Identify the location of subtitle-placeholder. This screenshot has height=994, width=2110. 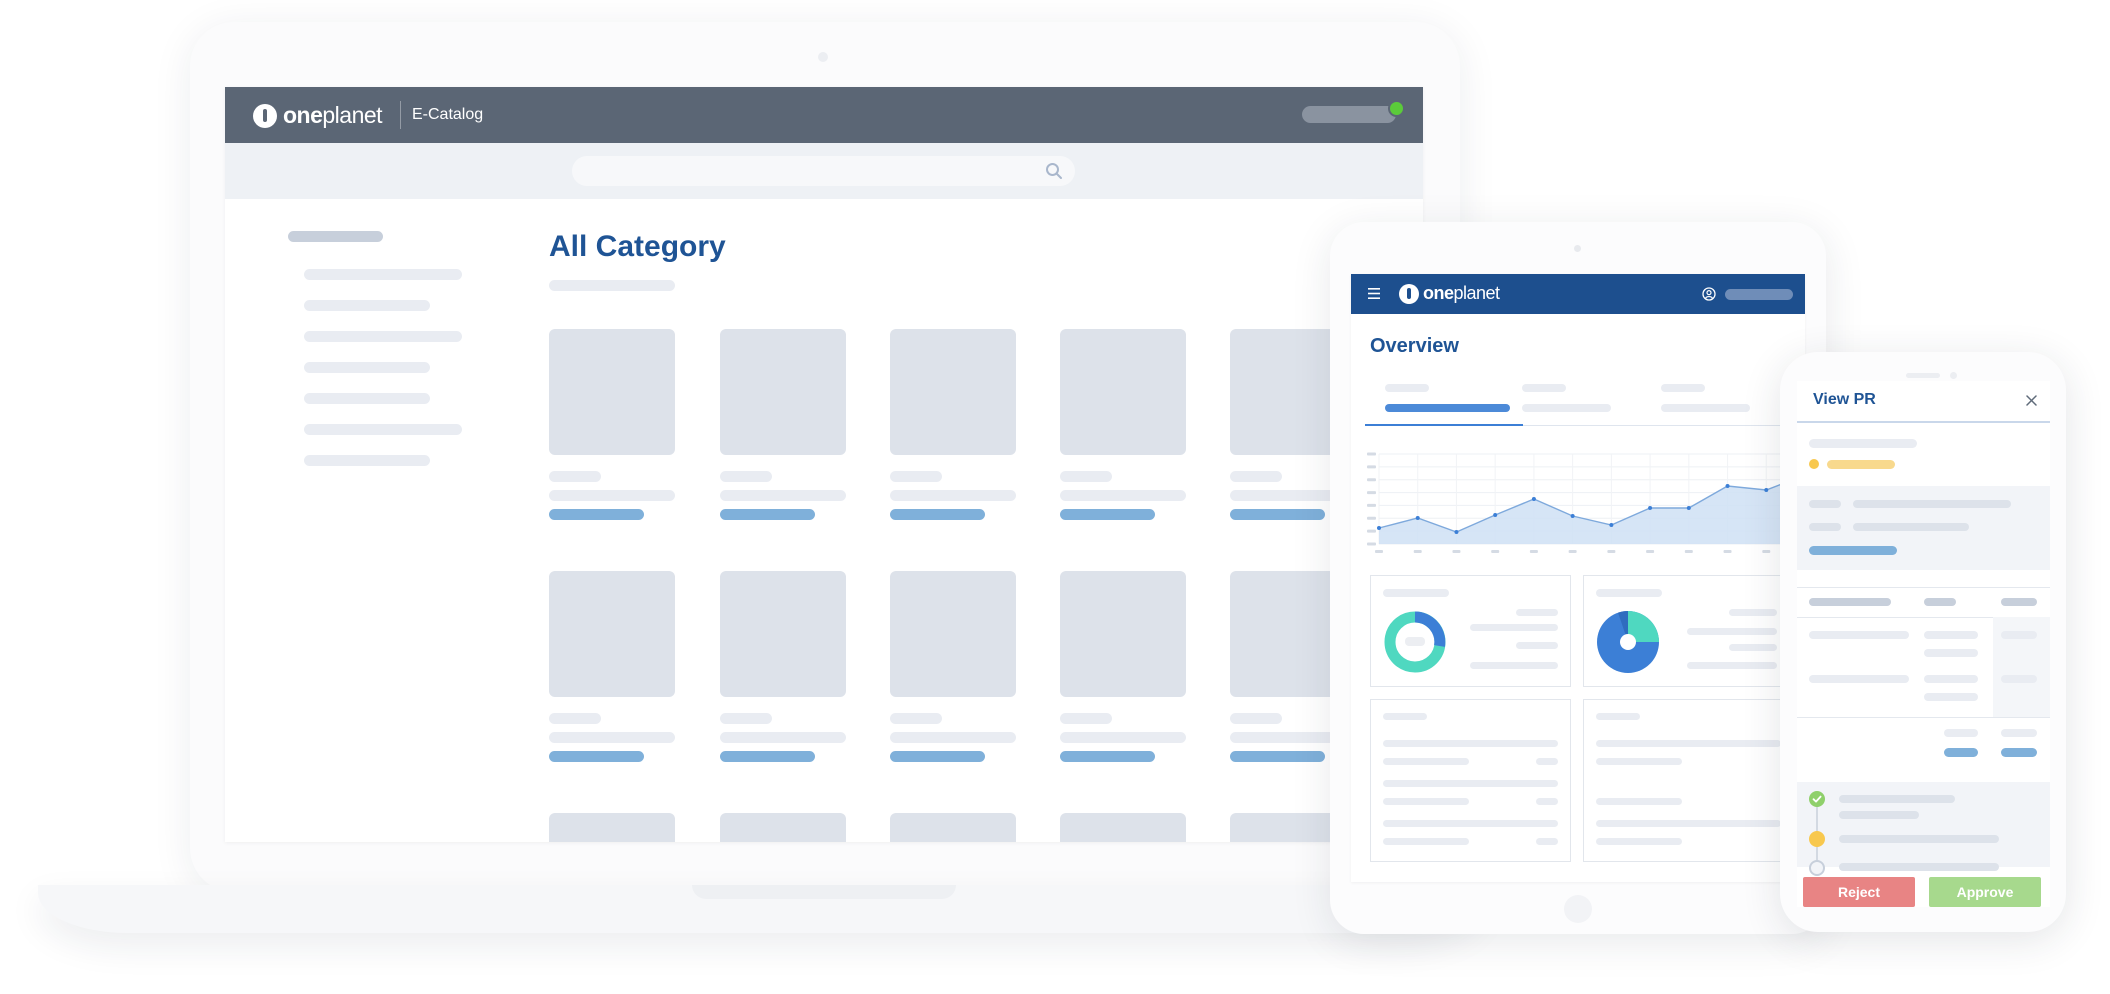
(612, 285).